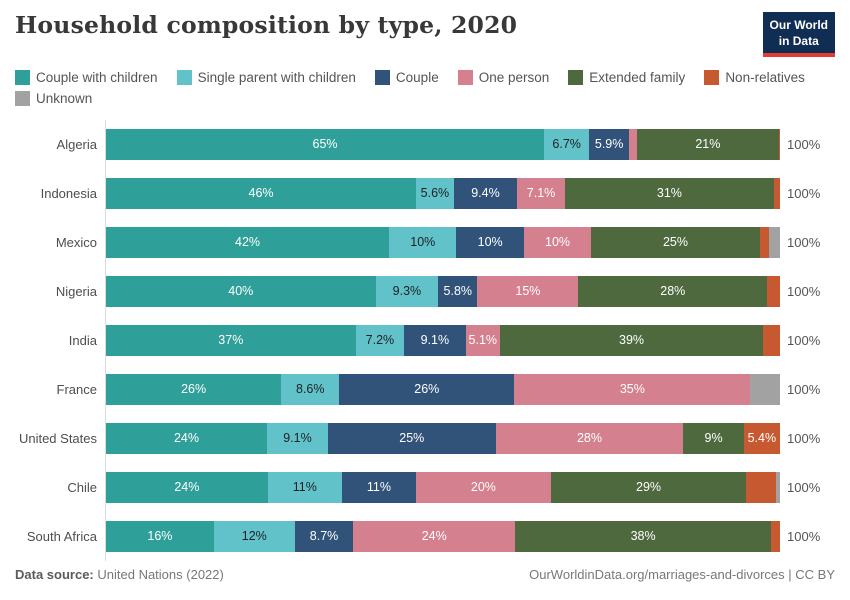  I want to click on bar-segment-single-parent-with-children: 7.2%, so click(380, 341).